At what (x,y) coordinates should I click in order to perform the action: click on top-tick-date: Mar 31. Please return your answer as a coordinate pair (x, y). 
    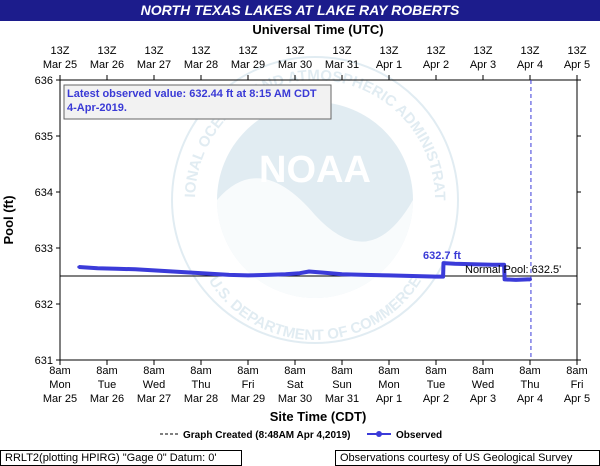
    Looking at the image, I should click on (342, 65).